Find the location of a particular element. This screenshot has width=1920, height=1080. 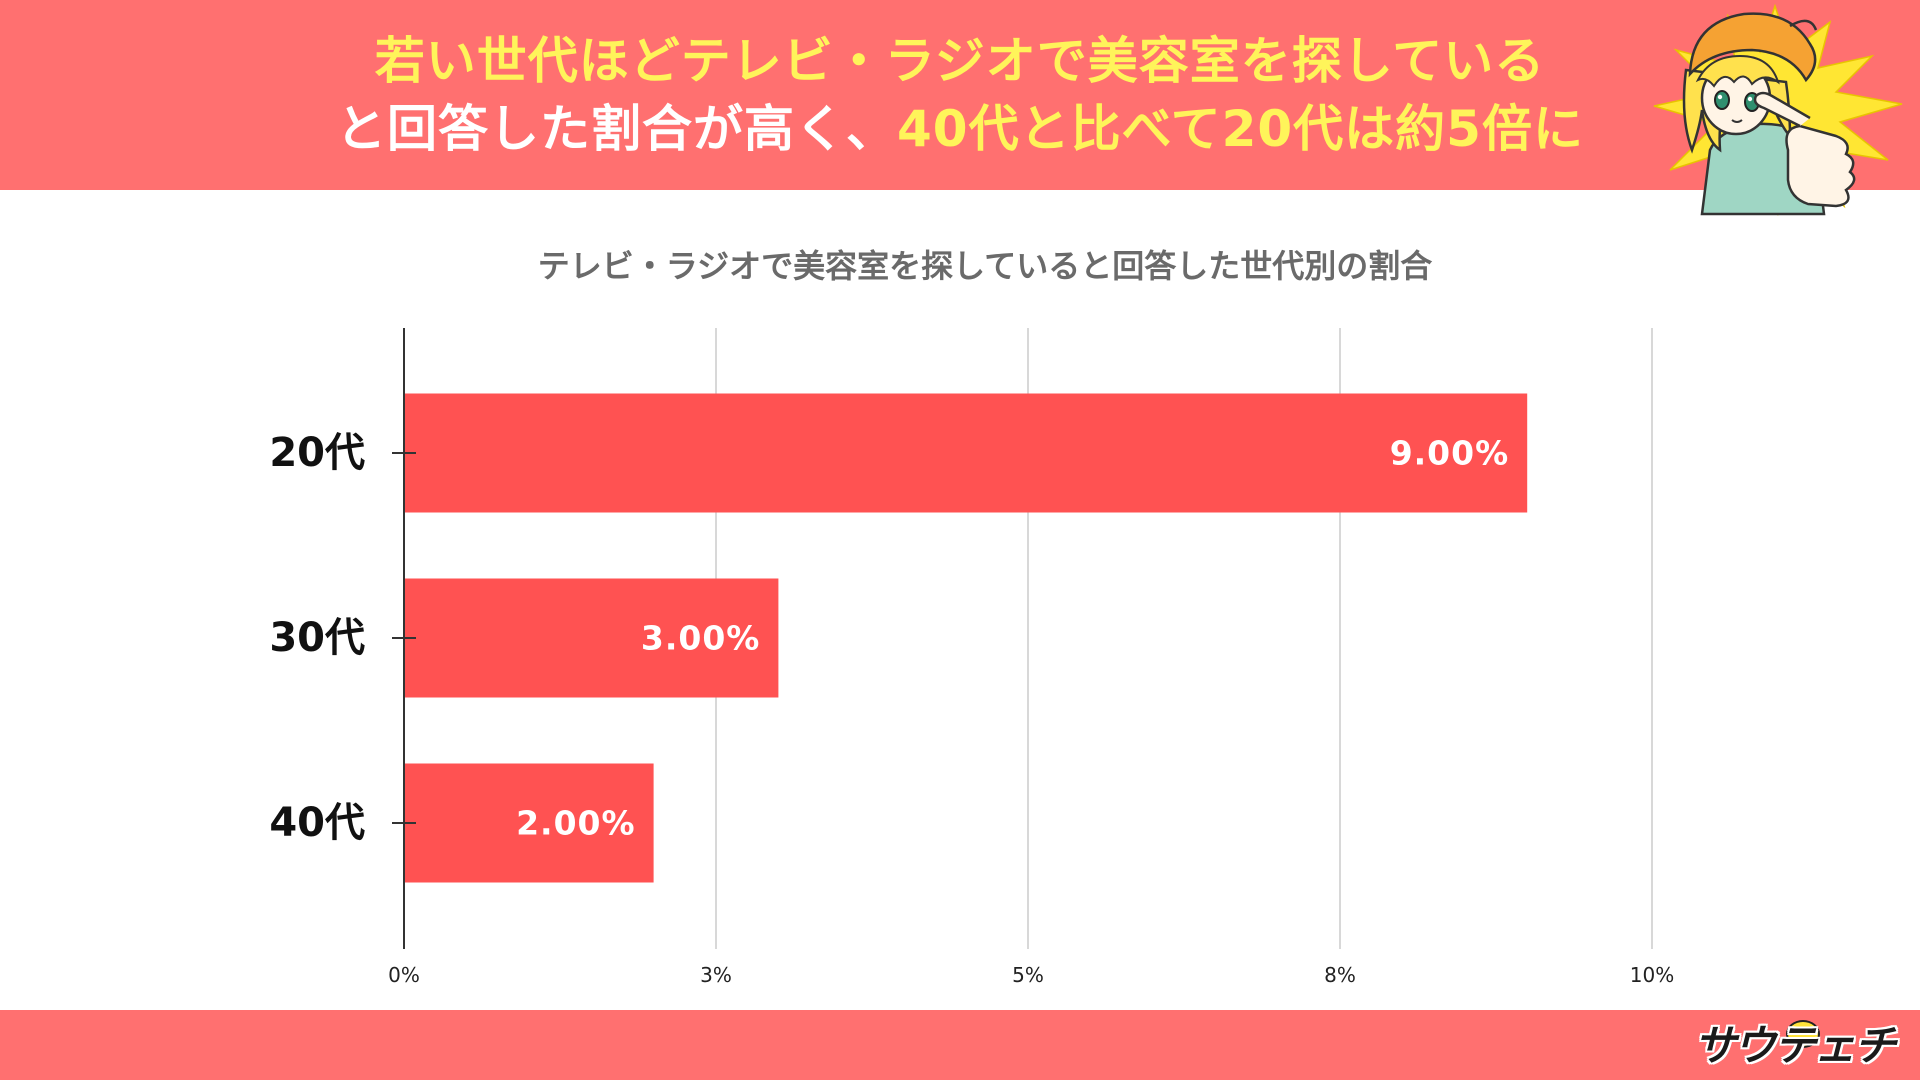

bar-value-label: 9.00% is located at coordinates (1450, 453).